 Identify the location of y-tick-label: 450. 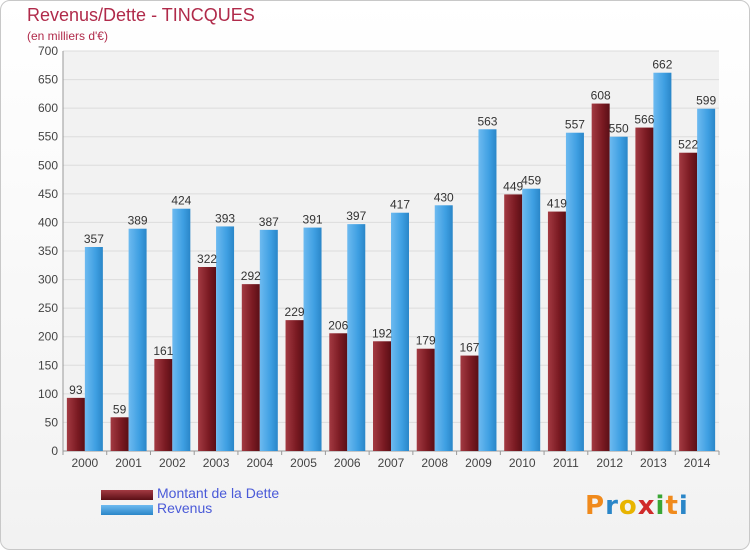
(48, 194).